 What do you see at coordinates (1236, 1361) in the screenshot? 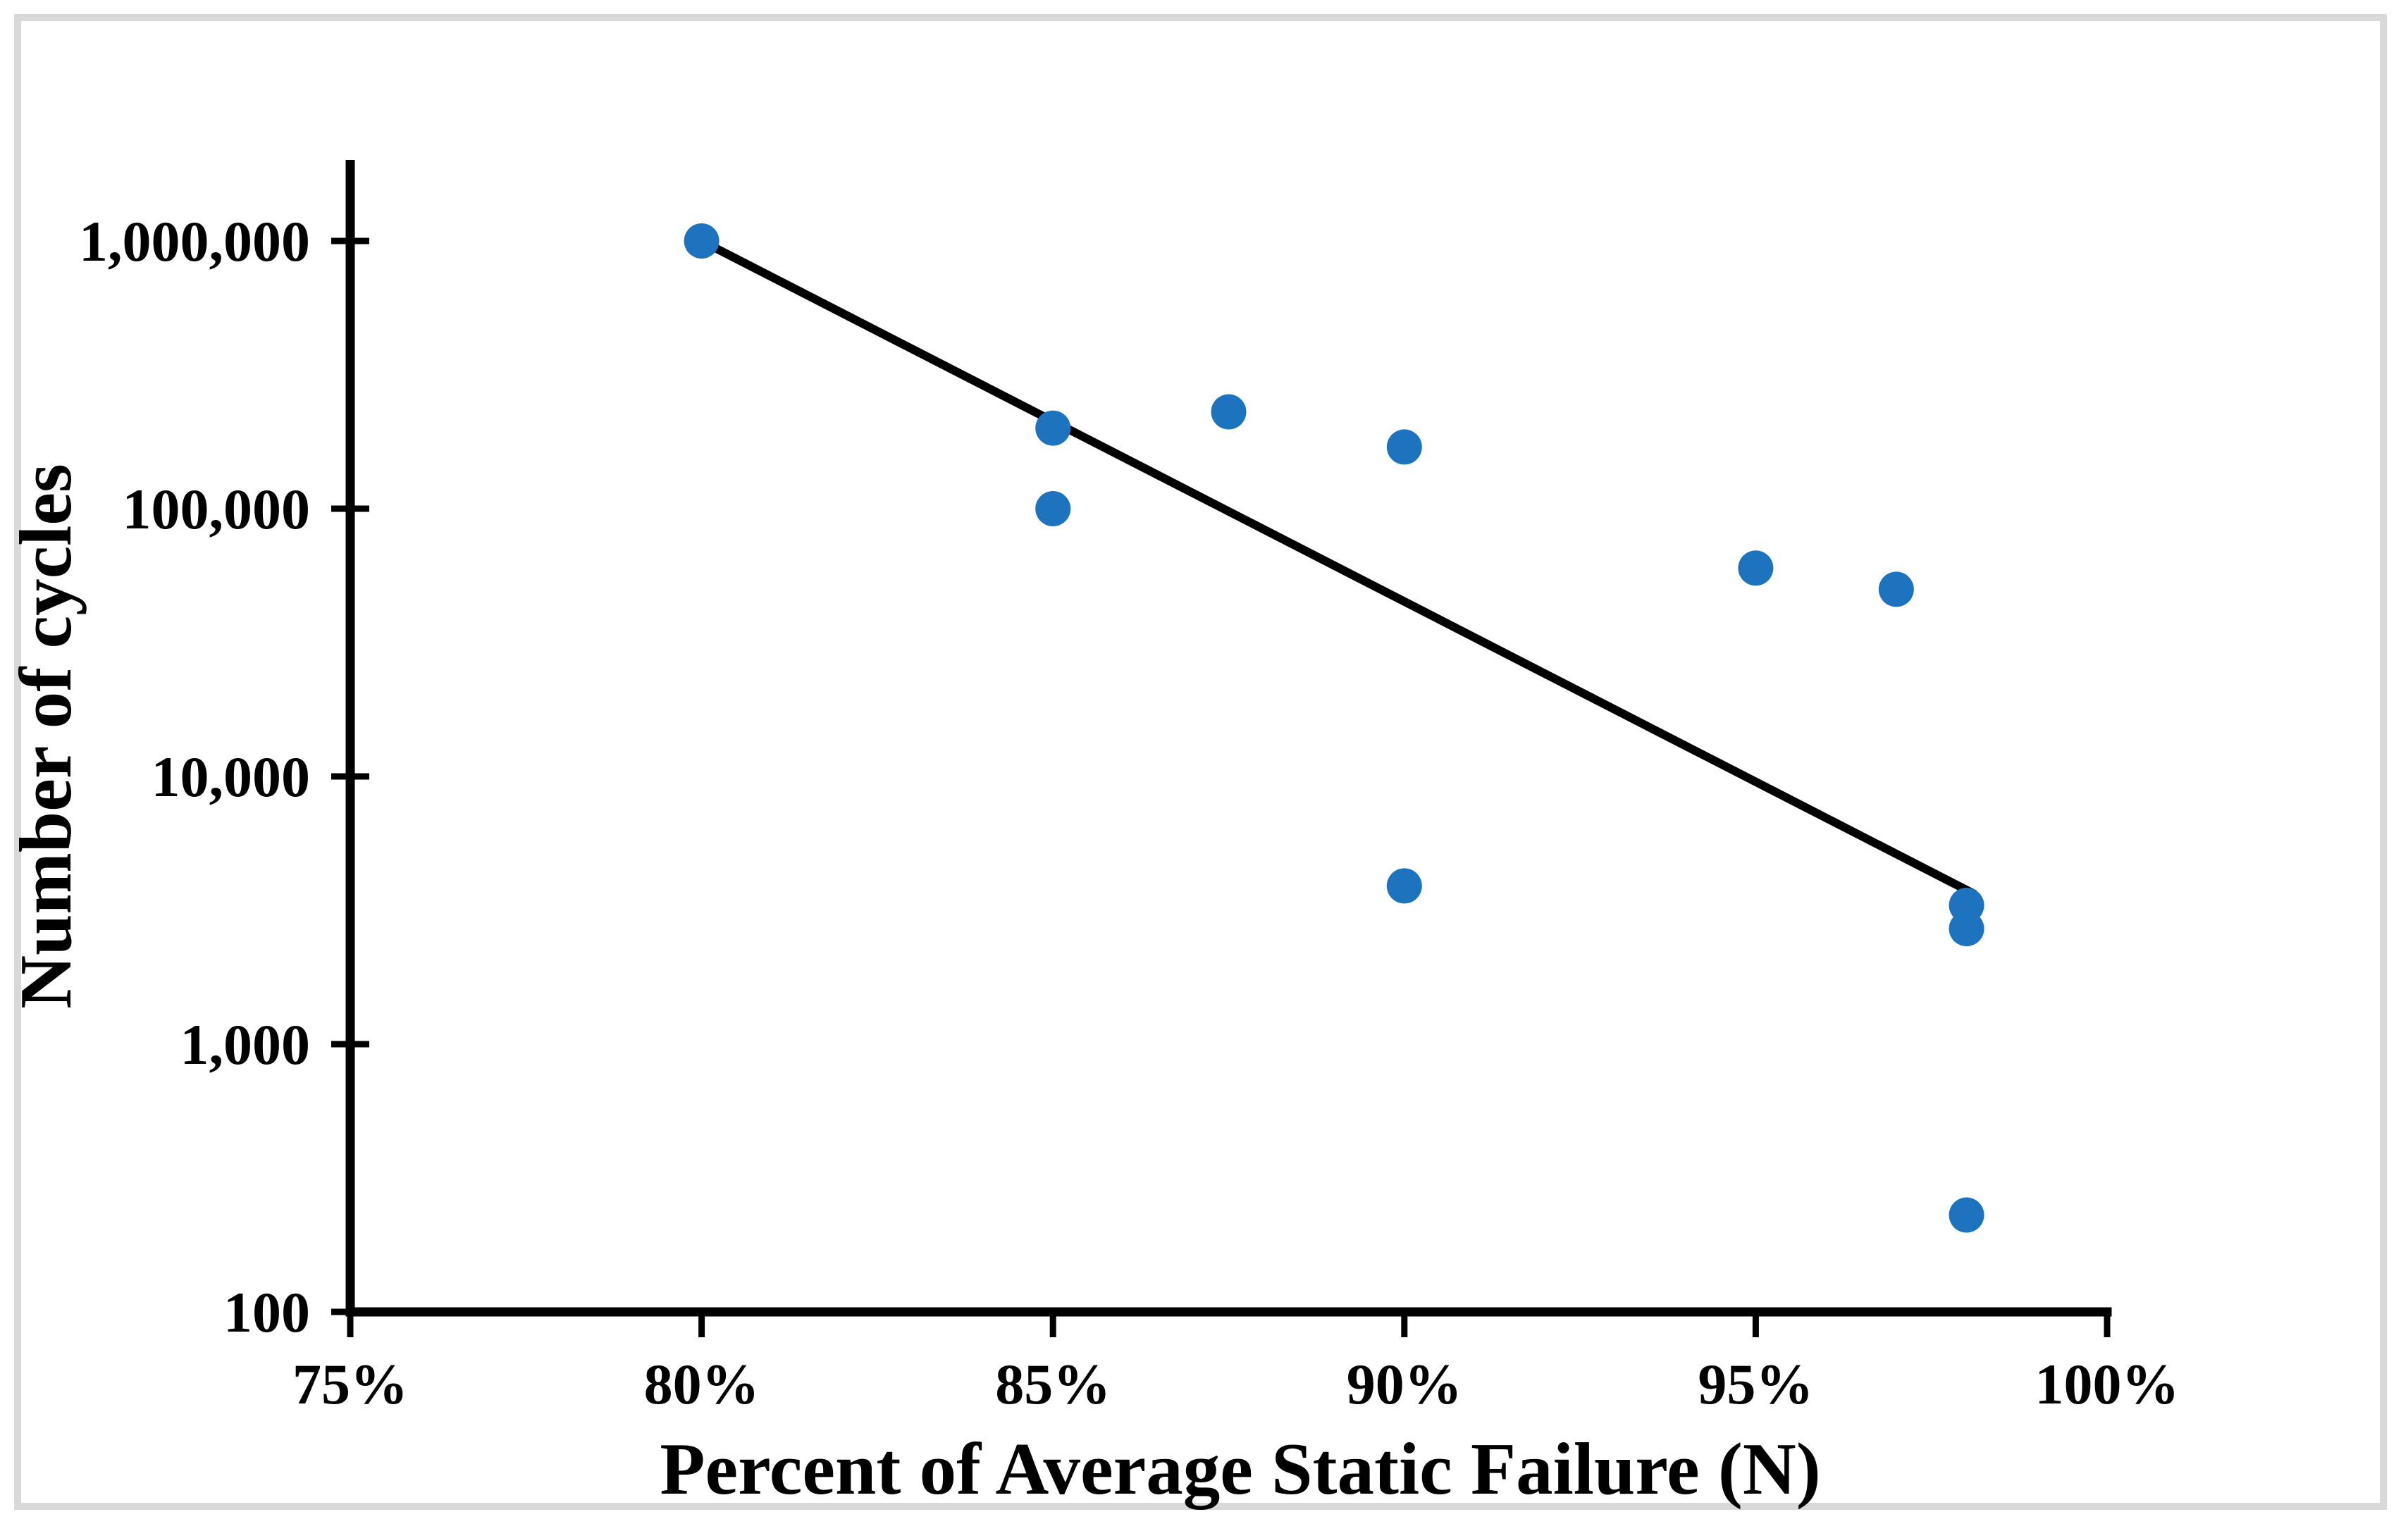
I see `x-axis: 75% 80% 85% 90% 95% 100%` at bounding box center [1236, 1361].